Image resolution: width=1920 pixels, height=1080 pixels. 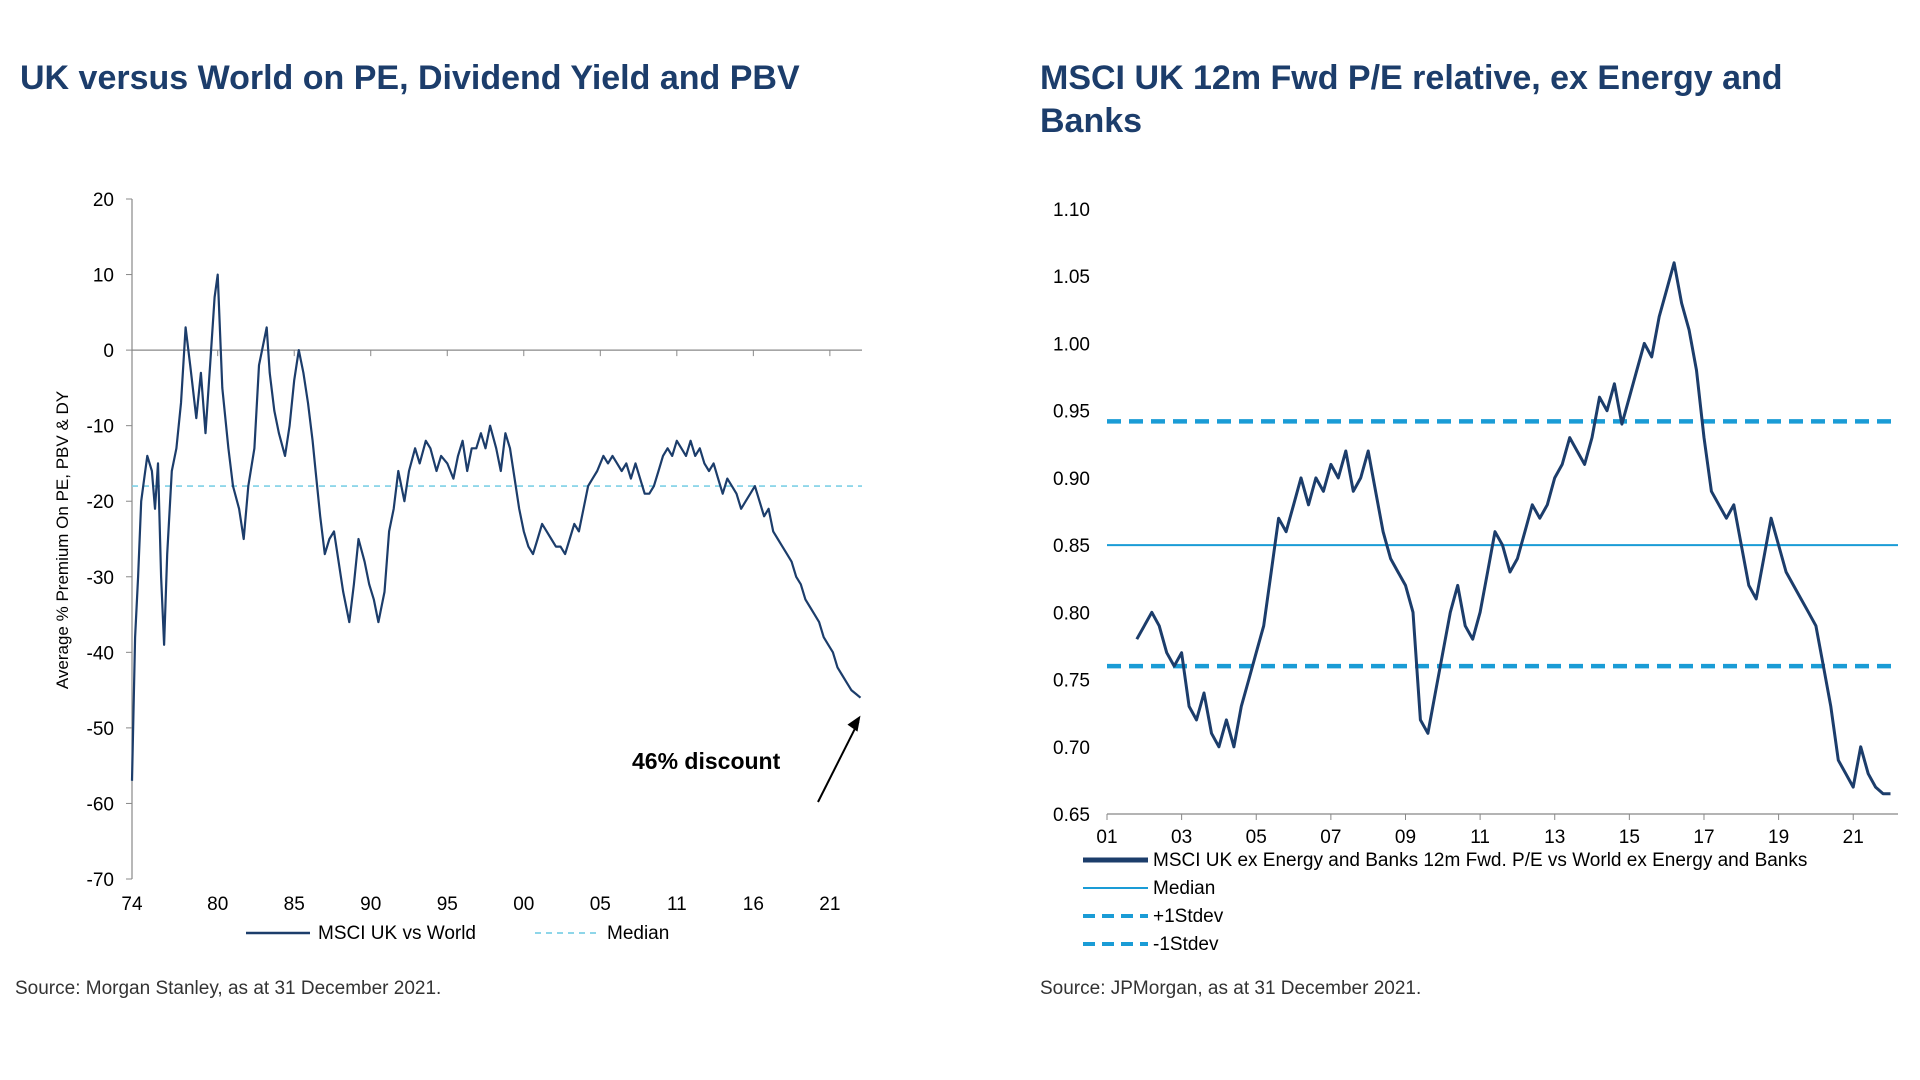 I want to click on chart1-x-tick-label: 80, so click(x=217, y=904).